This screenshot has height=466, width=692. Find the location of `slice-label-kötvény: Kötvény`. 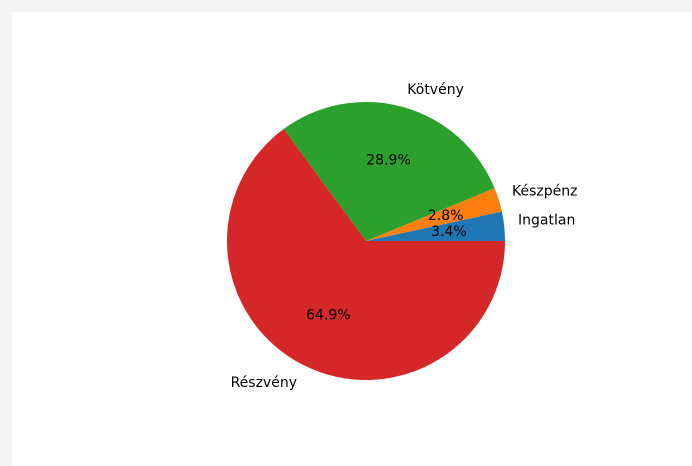

slice-label-kötvény: Kötvény is located at coordinates (435, 90).